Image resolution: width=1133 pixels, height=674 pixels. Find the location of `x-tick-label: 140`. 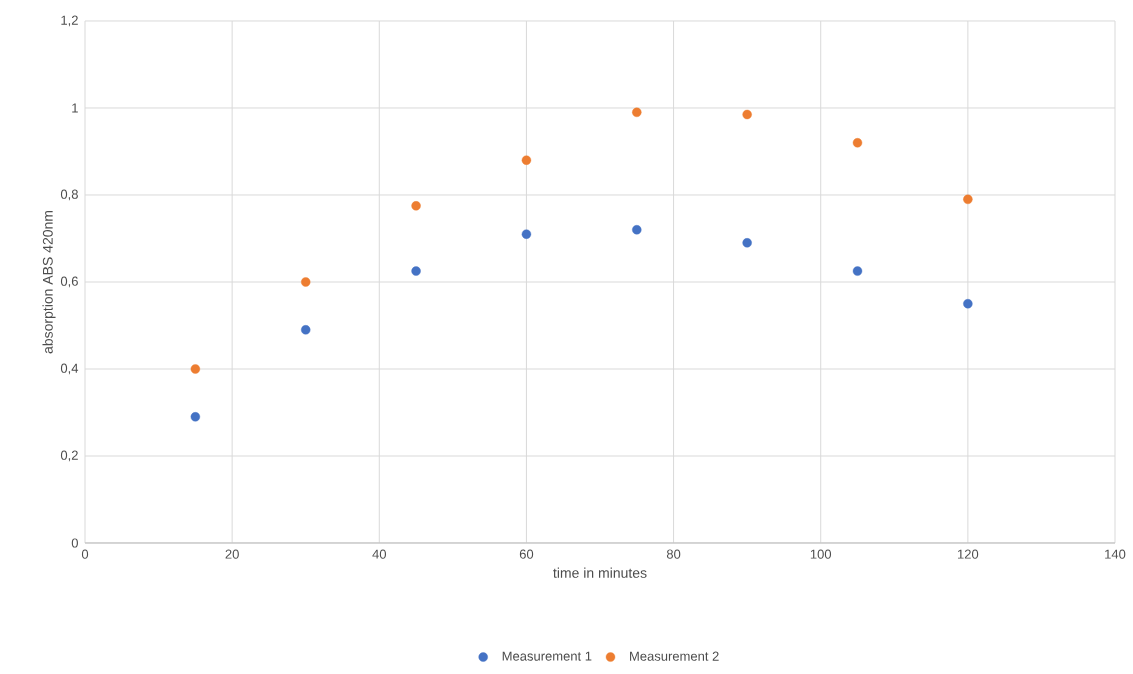

x-tick-label: 140 is located at coordinates (1115, 554).